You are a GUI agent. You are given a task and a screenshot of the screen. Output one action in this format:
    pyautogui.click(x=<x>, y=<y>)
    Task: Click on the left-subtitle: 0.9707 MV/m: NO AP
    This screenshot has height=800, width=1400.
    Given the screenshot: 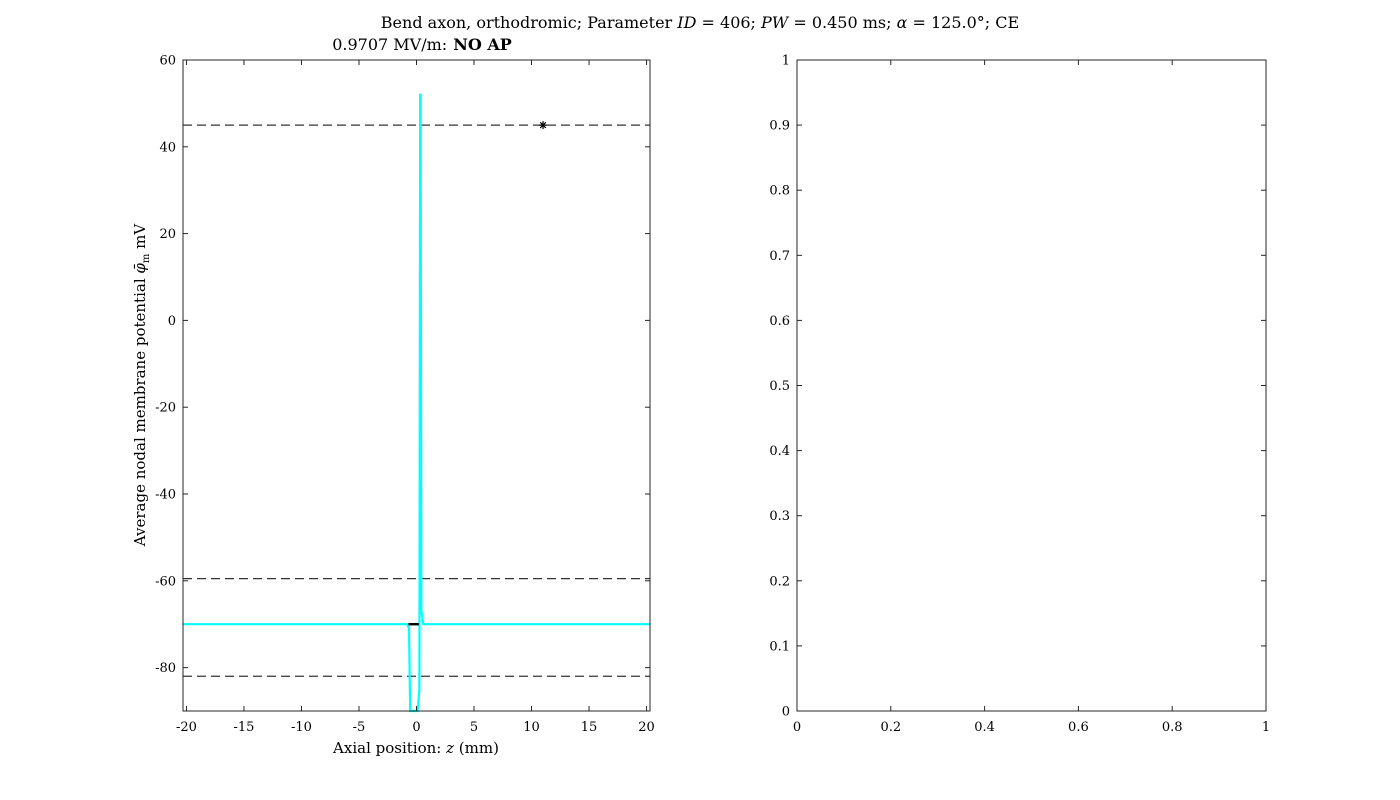 What is the action you would take?
    pyautogui.click(x=422, y=44)
    